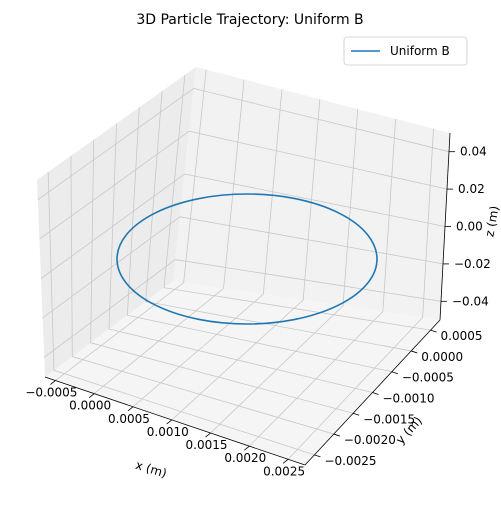  I want to click on z-tick-label: −0.04, so click(470, 301).